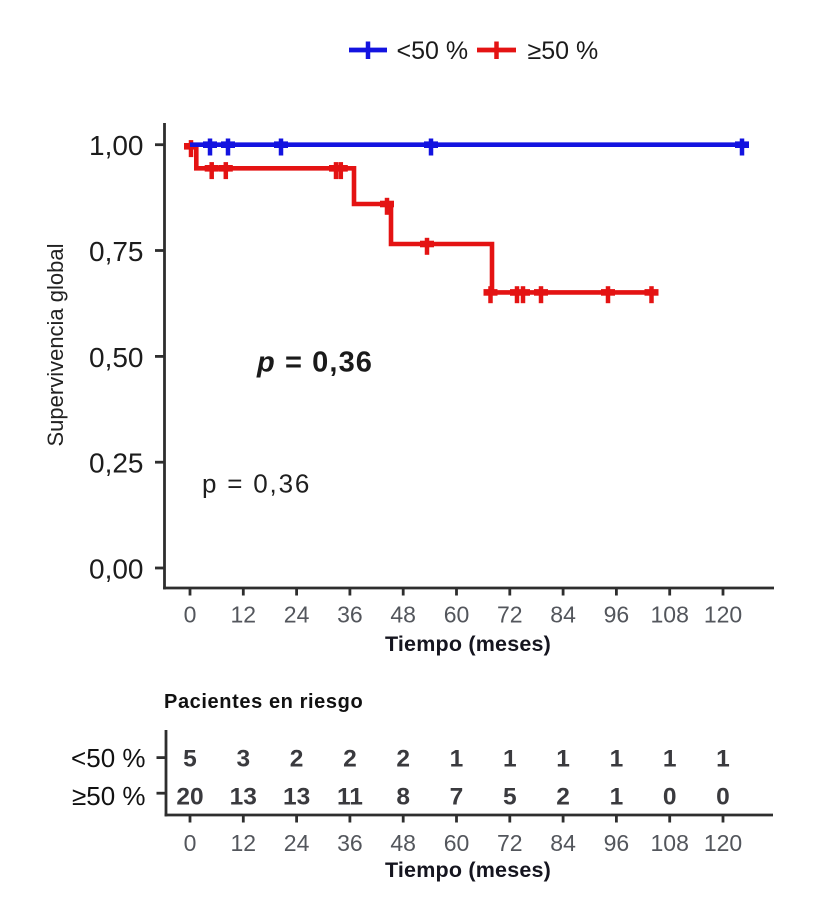 This screenshot has width=840, height=912. Describe the element at coordinates (189, 797) in the screenshot. I see `svg-text: 20` at that location.